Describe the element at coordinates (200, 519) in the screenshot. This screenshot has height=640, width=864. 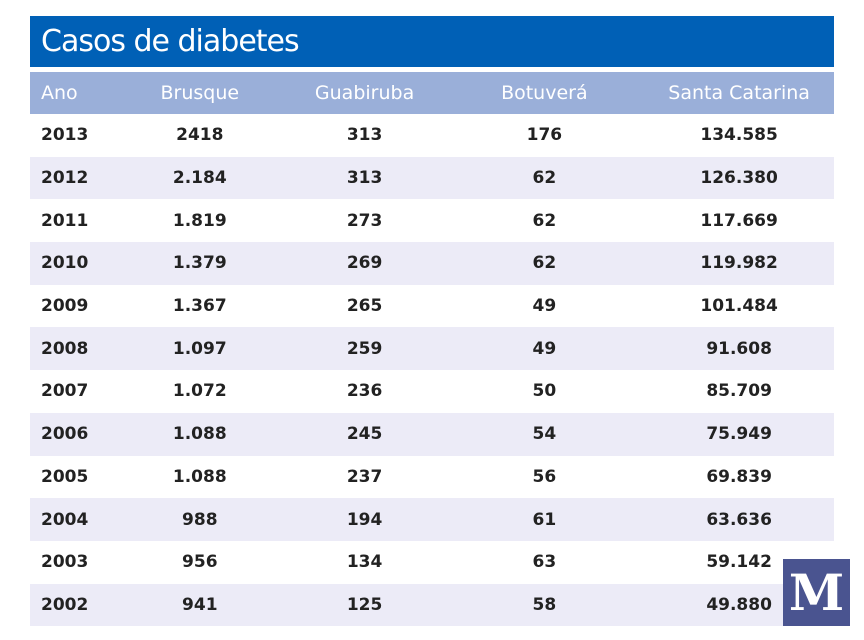
I see `cell-brusque: 988` at that location.